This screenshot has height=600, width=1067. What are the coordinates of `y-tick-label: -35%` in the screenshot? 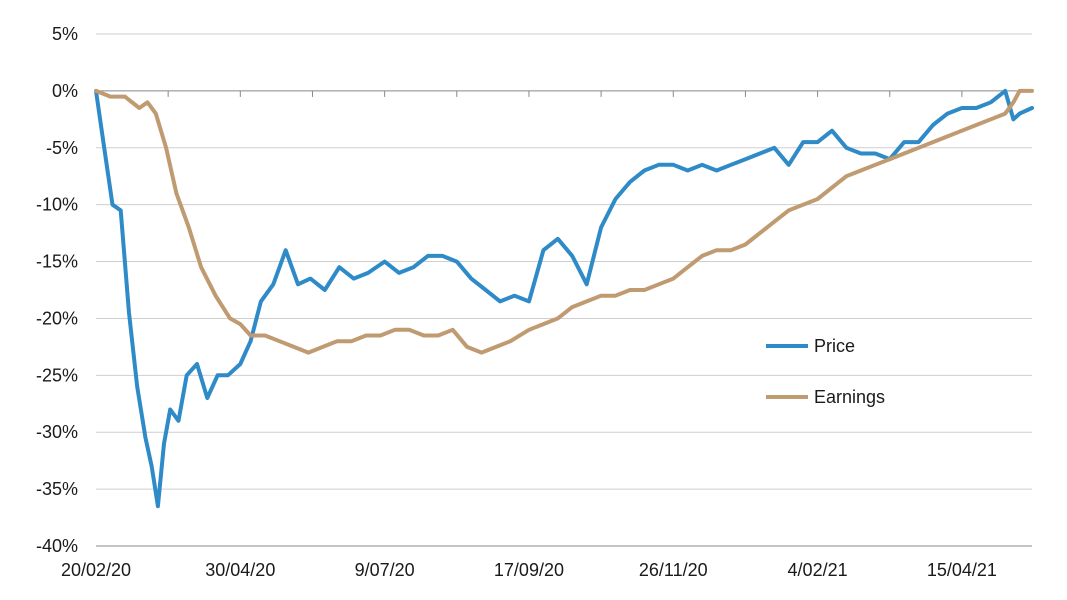 It's located at (57, 489).